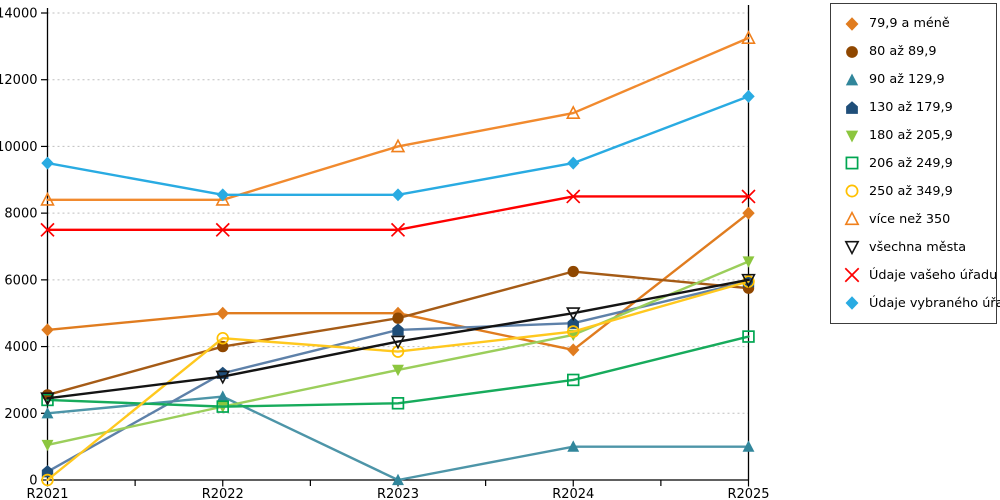 Image resolution: width=1000 pixels, height=500 pixels. I want to click on legend-item: všechna města, so click(920, 247).